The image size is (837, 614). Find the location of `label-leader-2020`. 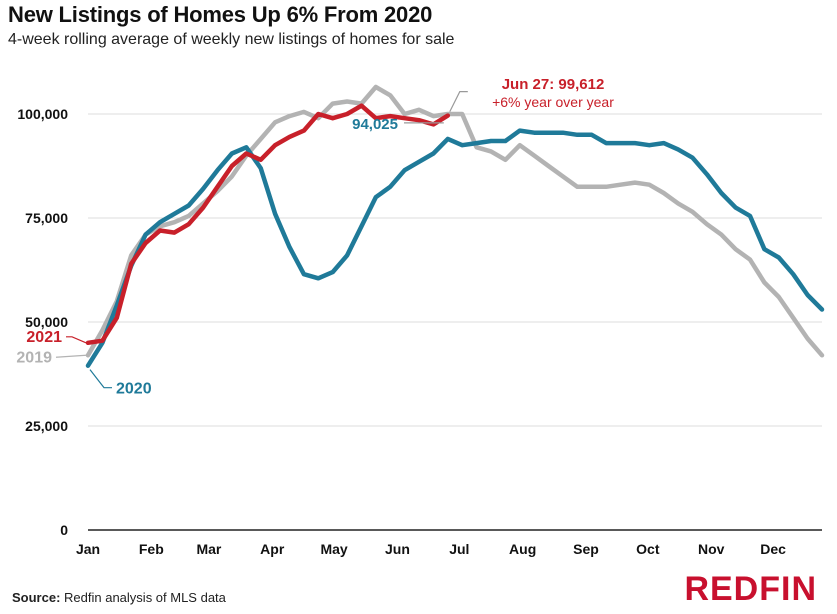

label-leader-2020 is located at coordinates (100, 379).